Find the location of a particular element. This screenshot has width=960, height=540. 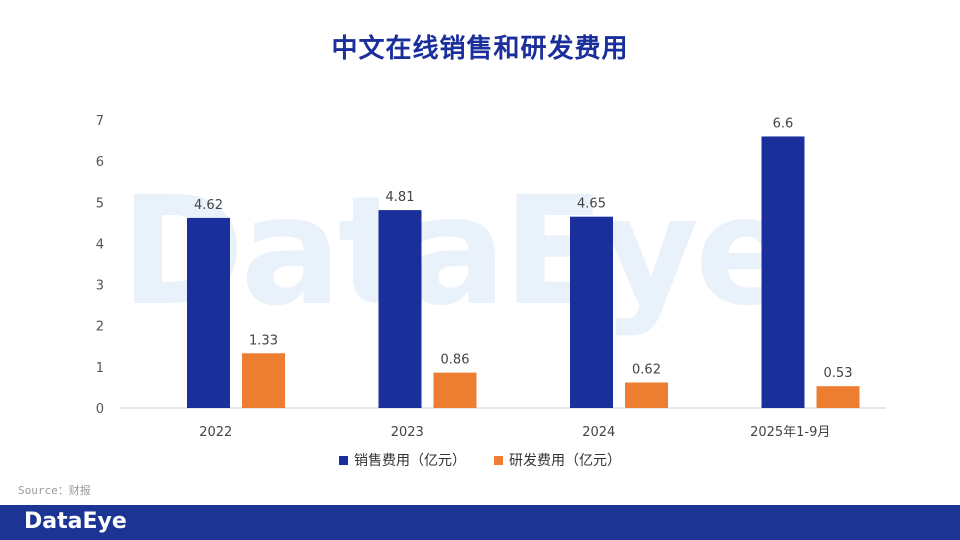

y-tick-label: 7 is located at coordinates (100, 121).